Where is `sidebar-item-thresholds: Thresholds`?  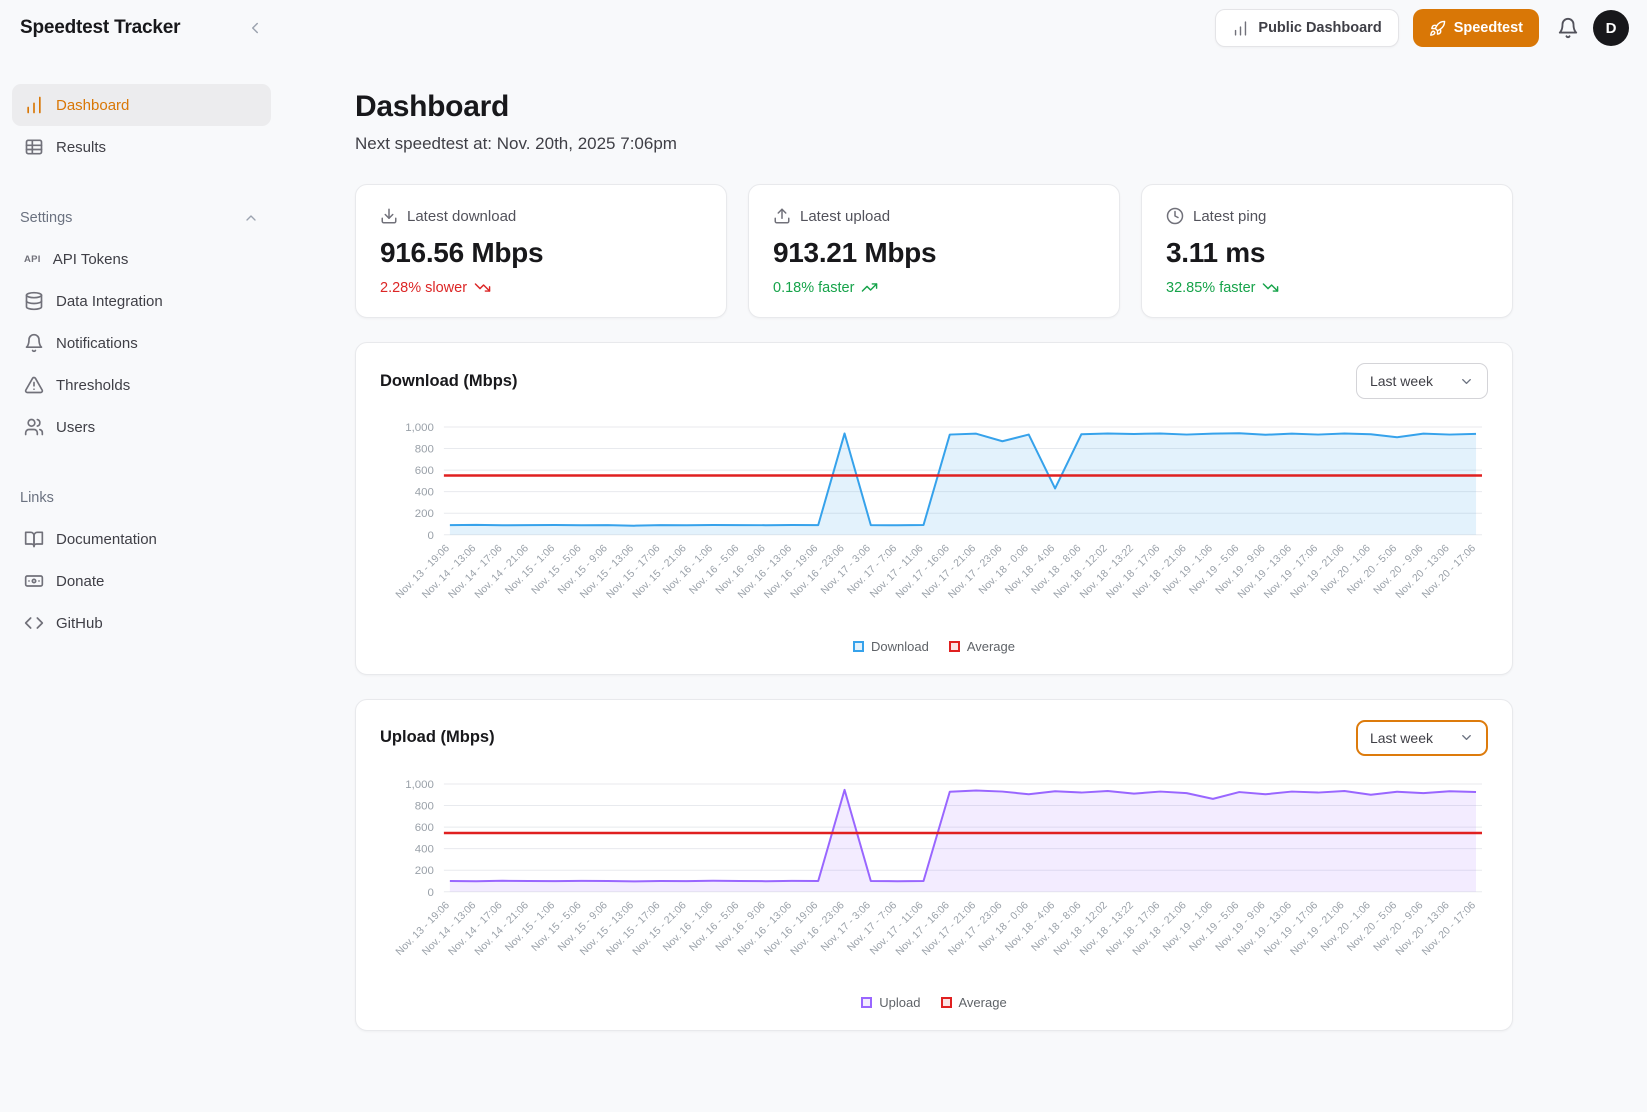 sidebar-item-thresholds: Thresholds is located at coordinates (141, 385).